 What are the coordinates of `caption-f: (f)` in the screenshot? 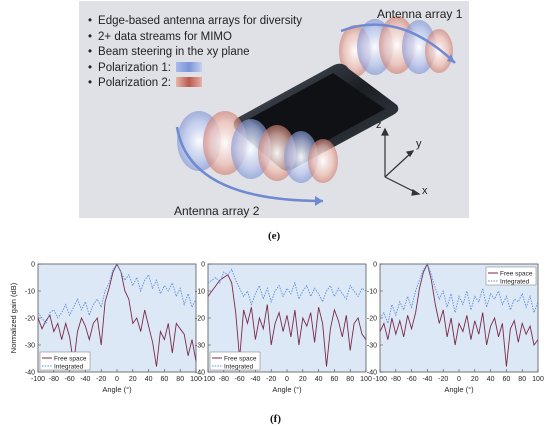 It's located at (275, 419).